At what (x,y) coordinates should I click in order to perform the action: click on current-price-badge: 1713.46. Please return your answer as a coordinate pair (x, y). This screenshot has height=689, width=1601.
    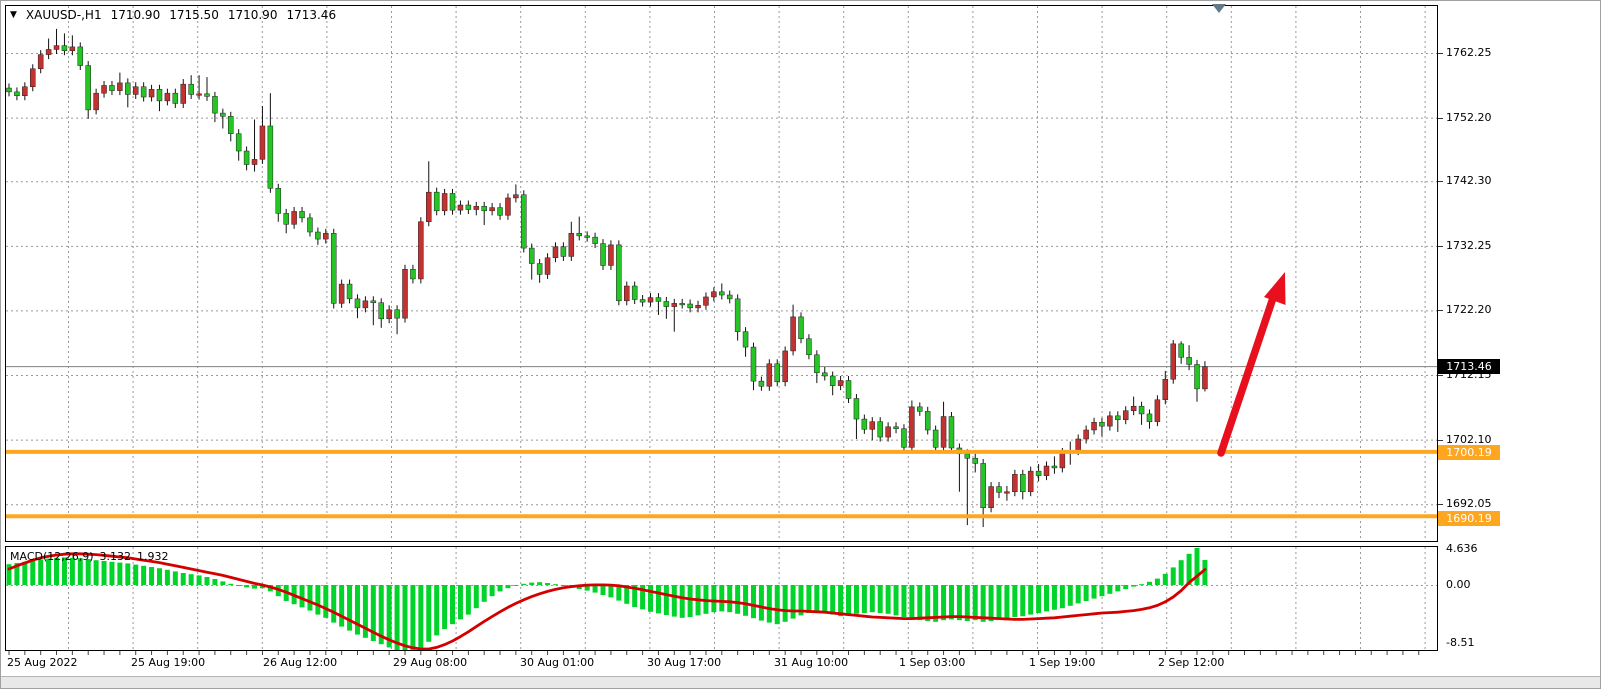
    Looking at the image, I should click on (1469, 366).